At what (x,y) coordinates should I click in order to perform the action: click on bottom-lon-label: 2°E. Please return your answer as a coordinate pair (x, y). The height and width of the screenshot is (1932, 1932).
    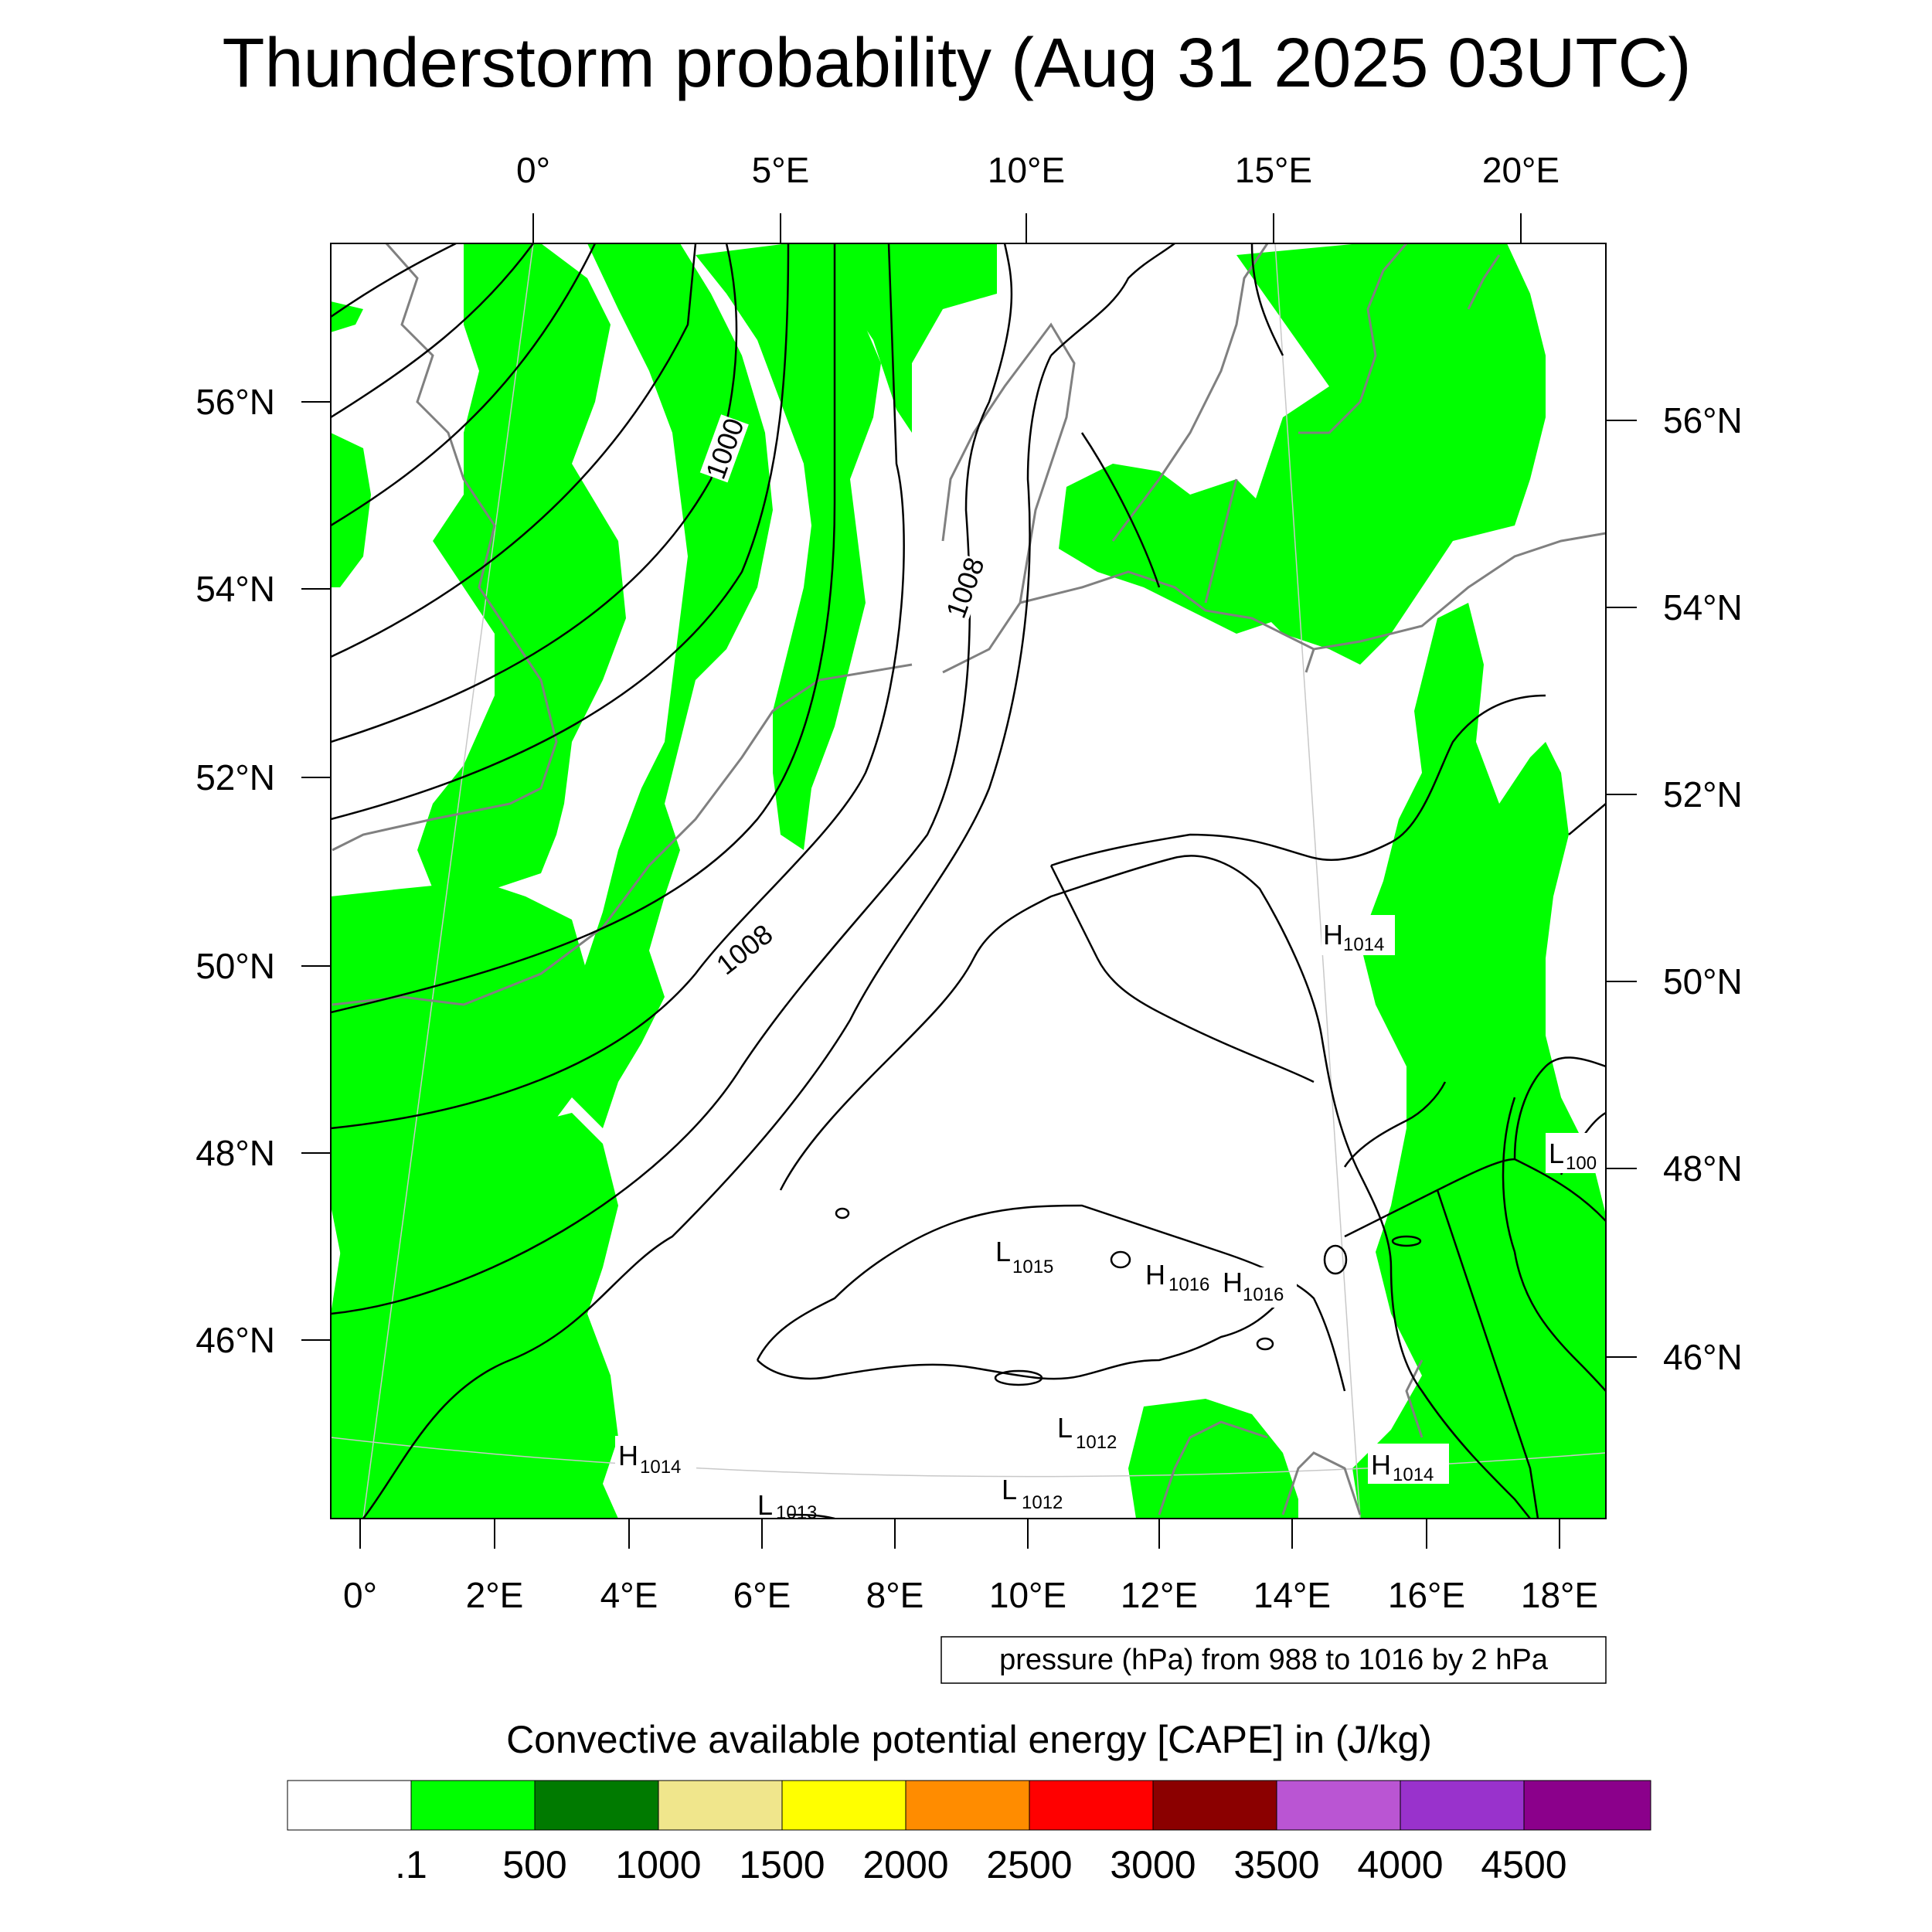
    Looking at the image, I should click on (495, 1595).